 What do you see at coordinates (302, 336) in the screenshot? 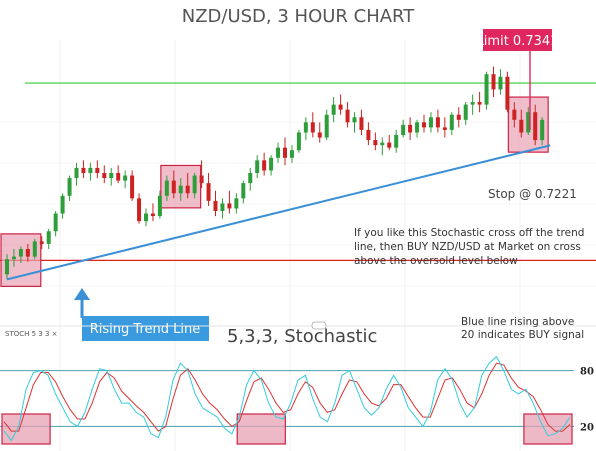
I see `stochastic-title: 5,3,3, Stochastic` at bounding box center [302, 336].